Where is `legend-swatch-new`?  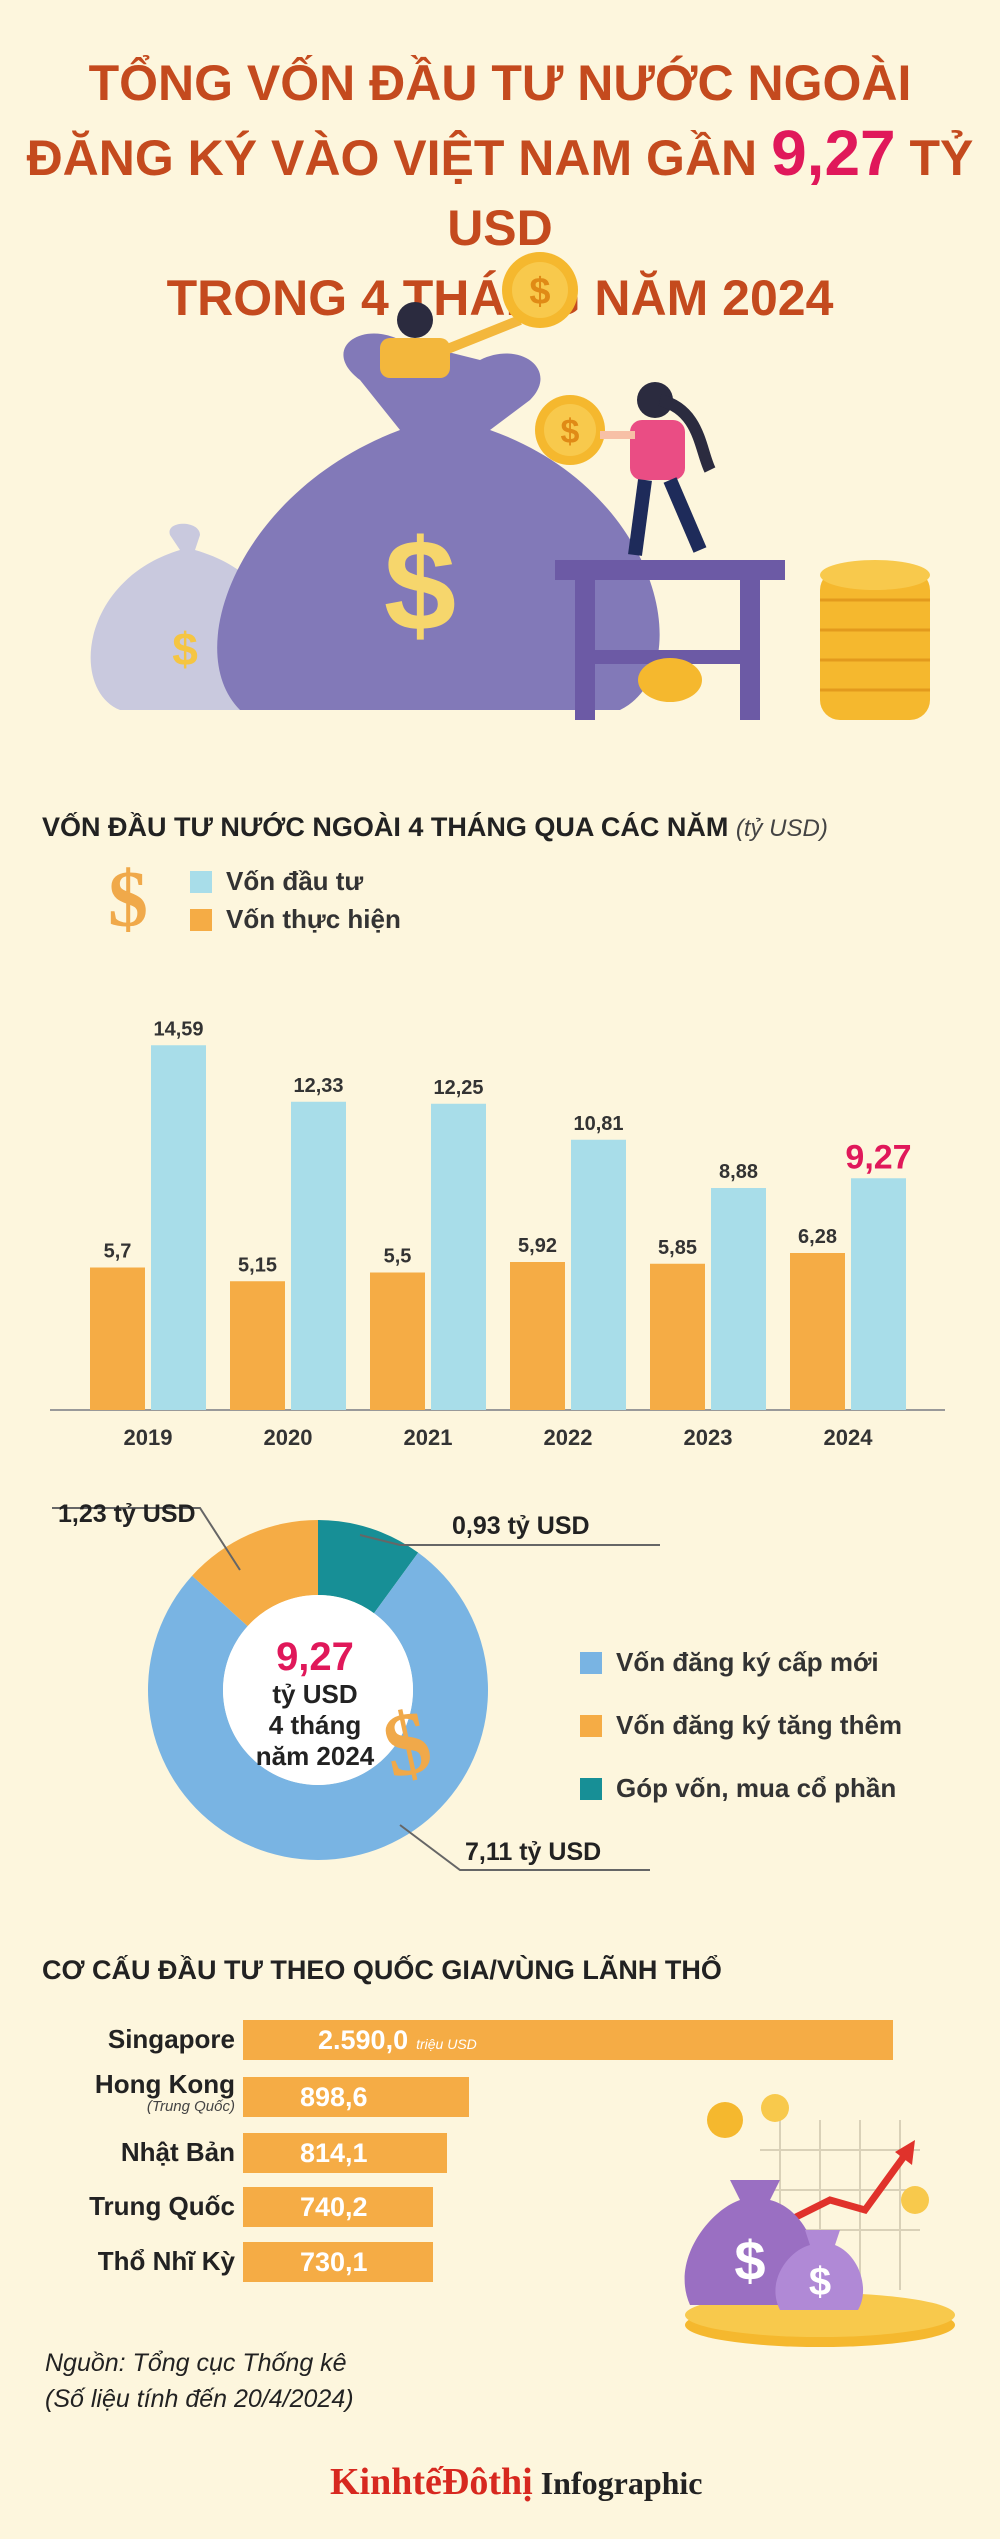 legend-swatch-new is located at coordinates (591, 1663).